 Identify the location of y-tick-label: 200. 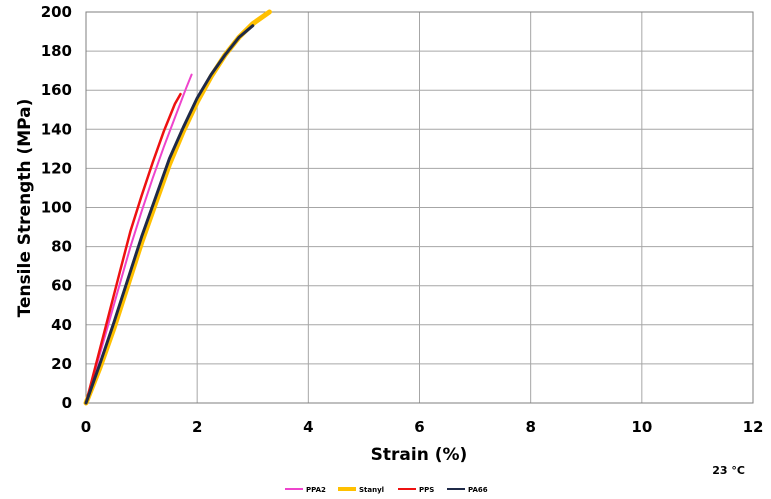
(56, 12).